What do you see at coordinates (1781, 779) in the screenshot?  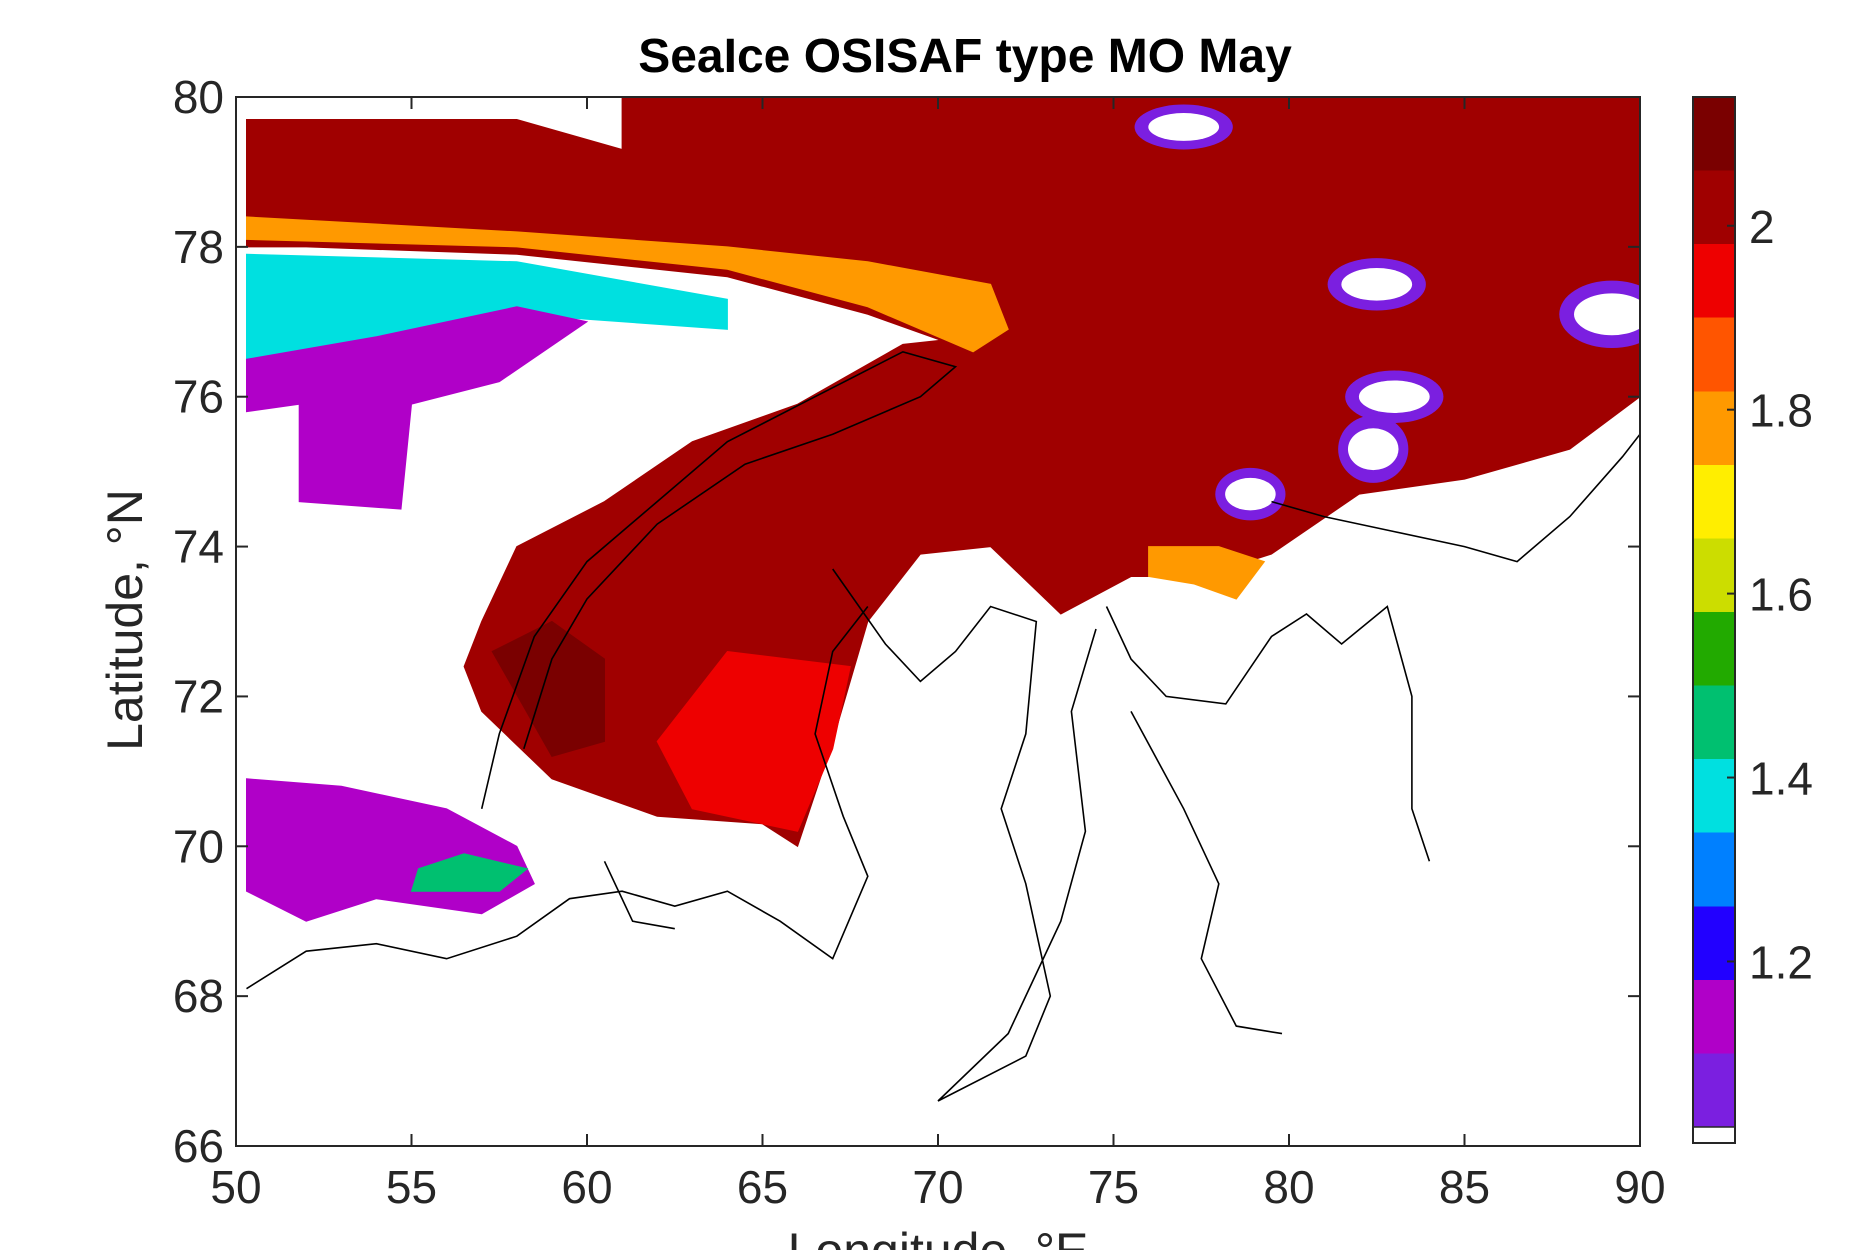 I see `colorbar-tick-label: 1.4` at bounding box center [1781, 779].